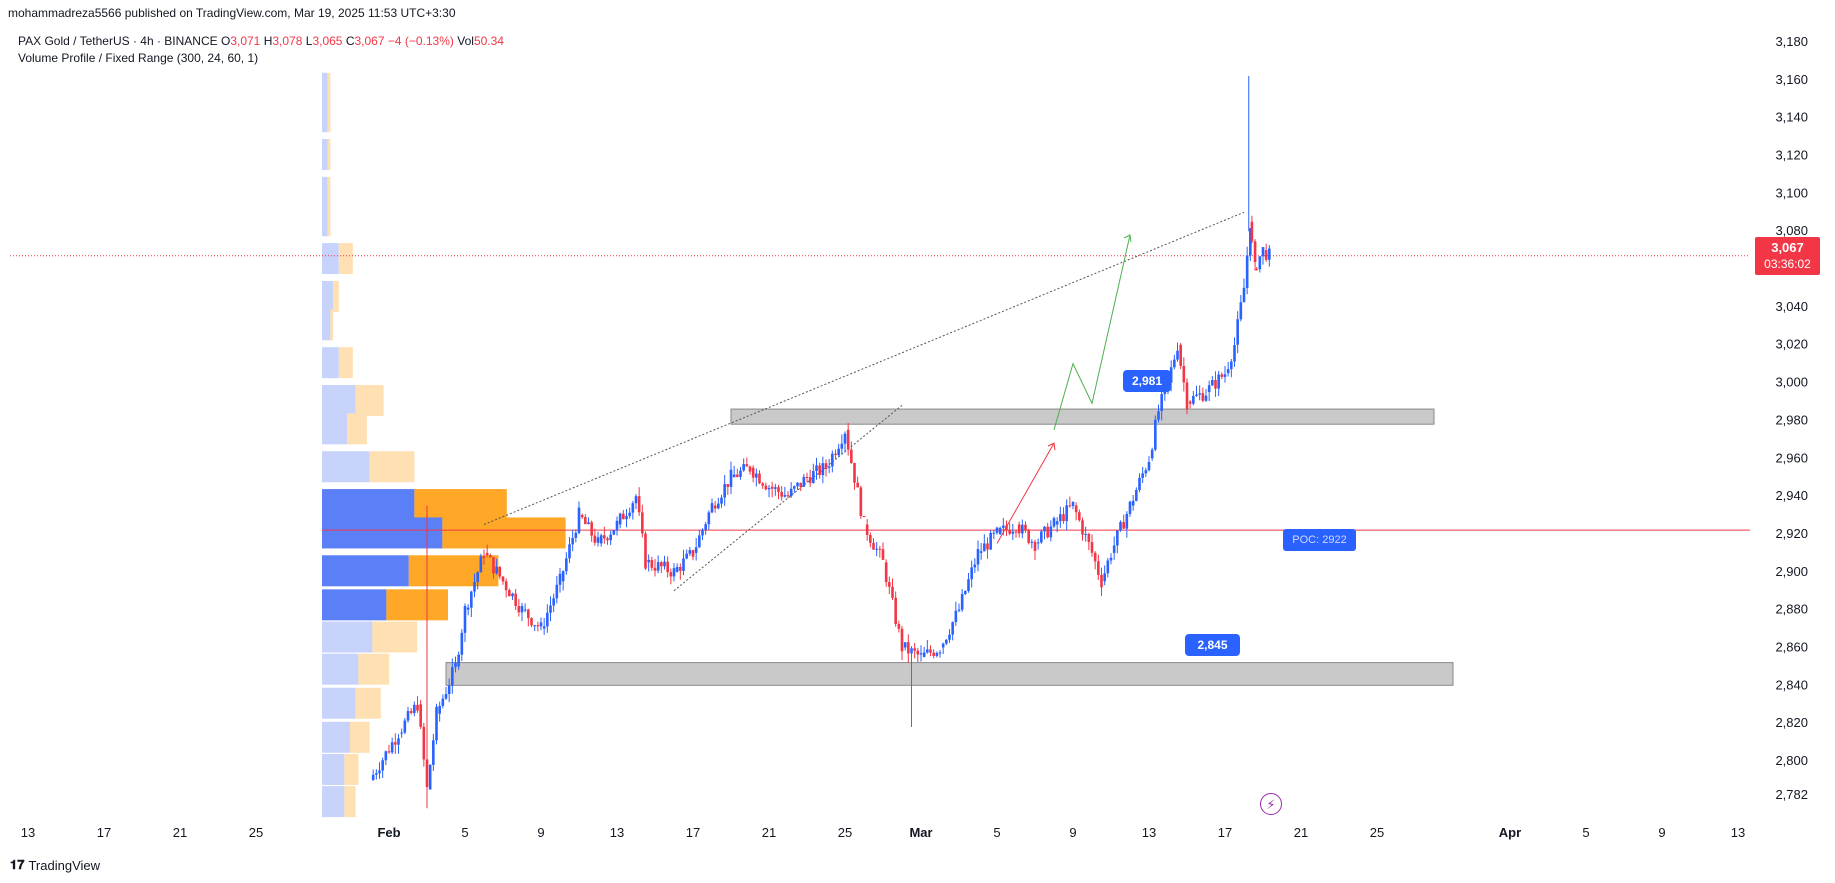 The height and width of the screenshot is (883, 1835). What do you see at coordinates (1787, 247) in the screenshot?
I see `last-price-value: 3,067` at bounding box center [1787, 247].